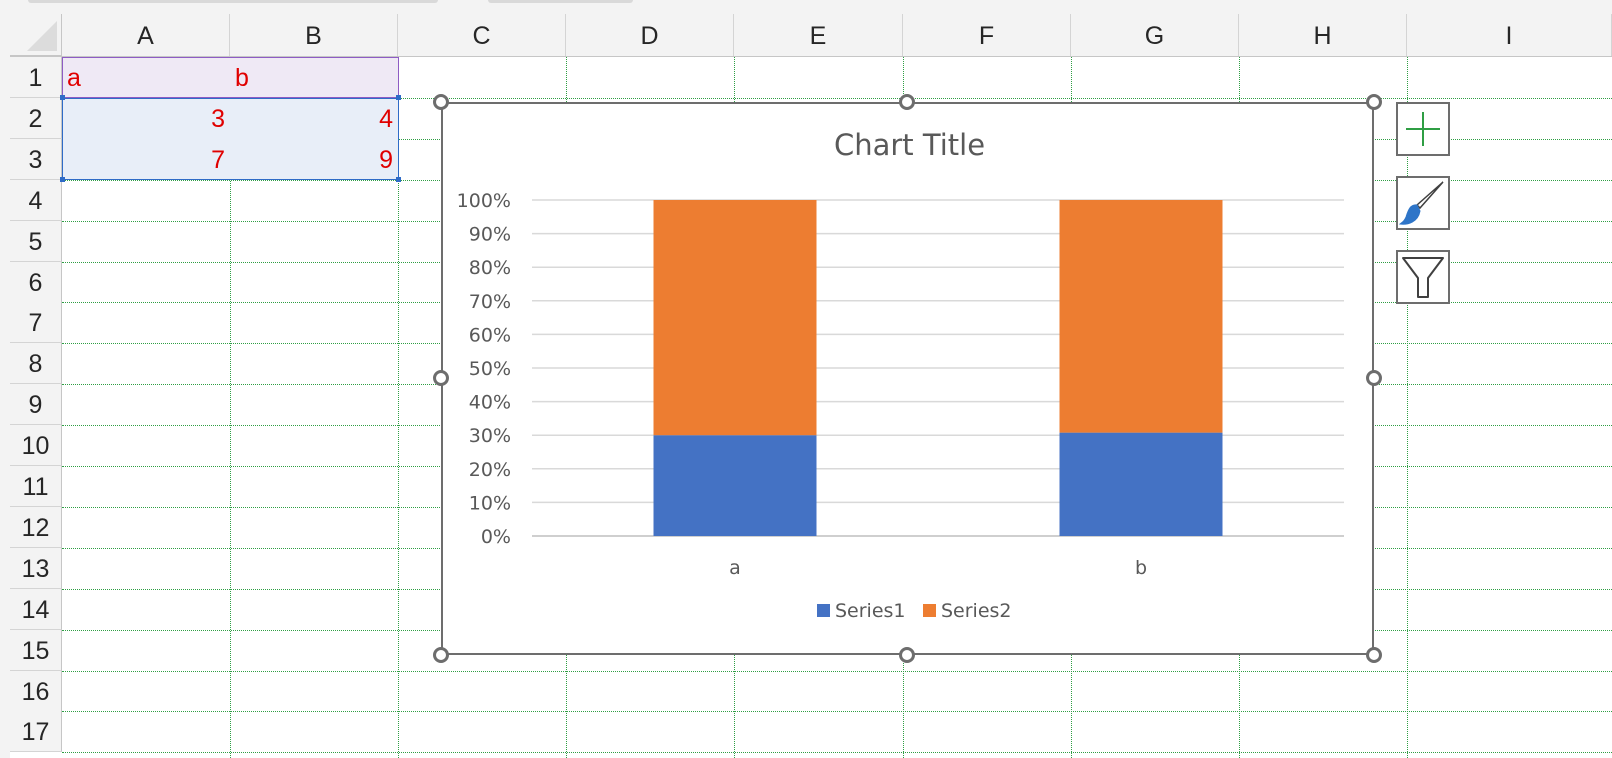 This screenshot has width=1612, height=758. I want to click on bar-series1-a, so click(735, 485).